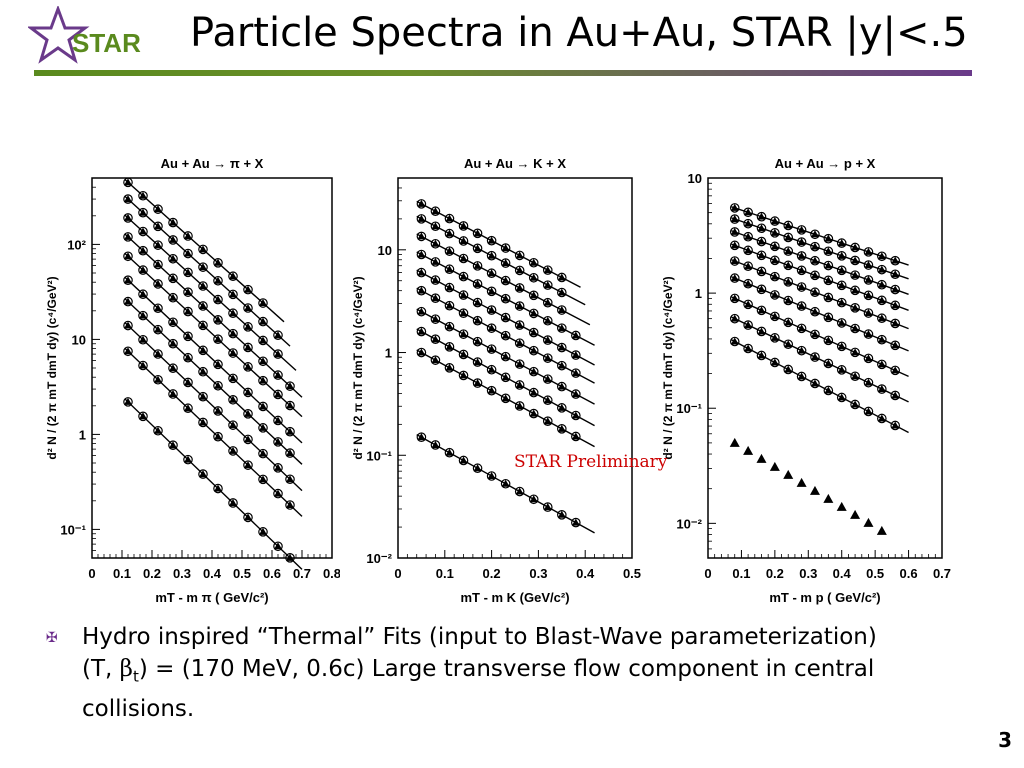 The image size is (1024, 768). Describe the element at coordinates (126, 669) in the screenshot. I see `beta-symbol: β` at that location.